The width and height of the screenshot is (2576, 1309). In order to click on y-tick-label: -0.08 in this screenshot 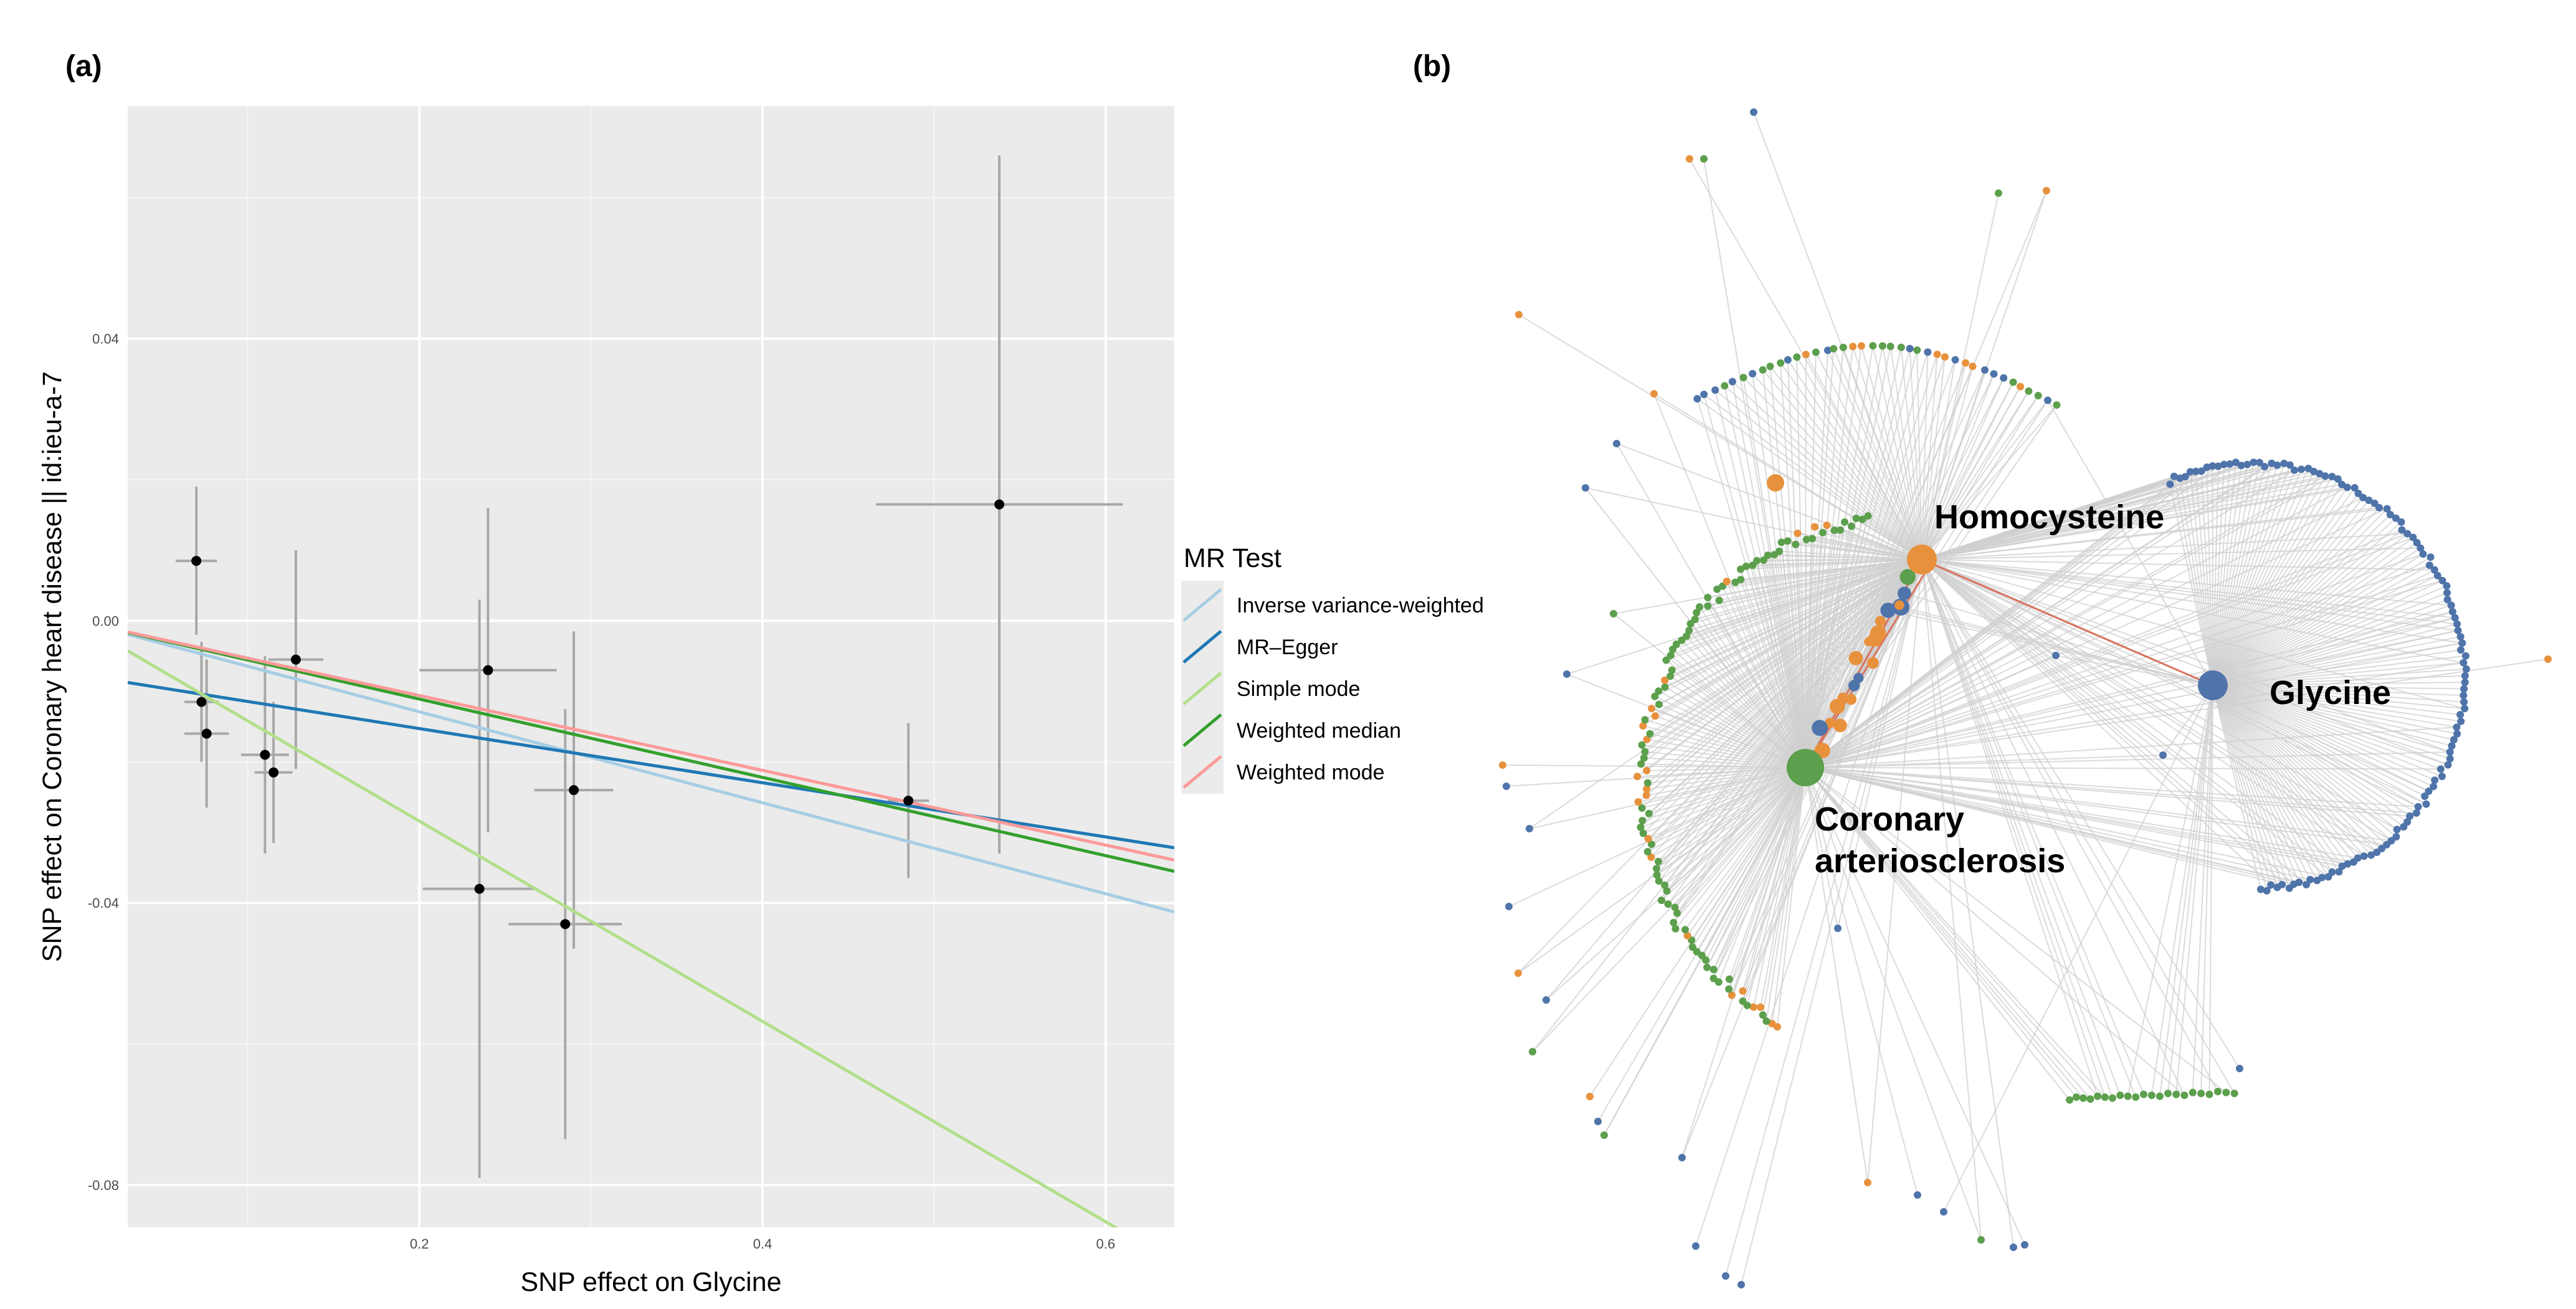, I will do `click(103, 1186)`.